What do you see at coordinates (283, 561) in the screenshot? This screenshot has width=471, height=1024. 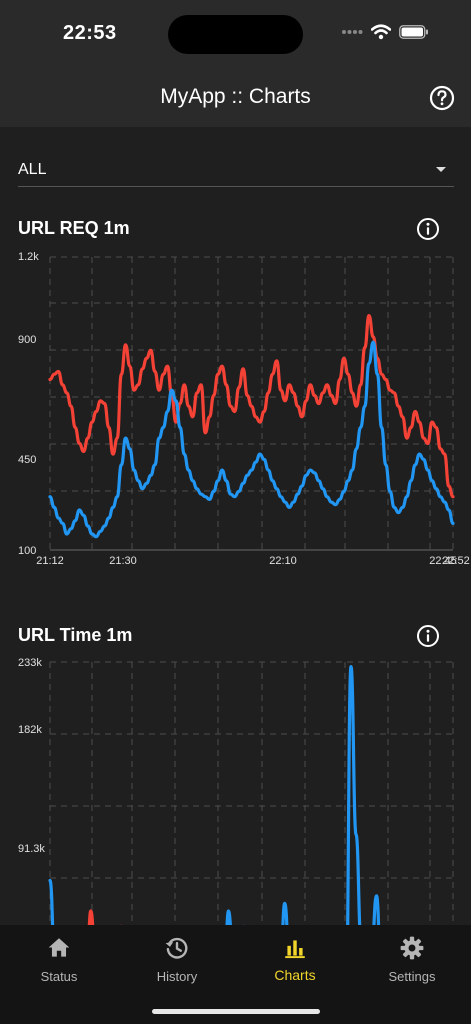 I see `x-tick-label: 22:10` at bounding box center [283, 561].